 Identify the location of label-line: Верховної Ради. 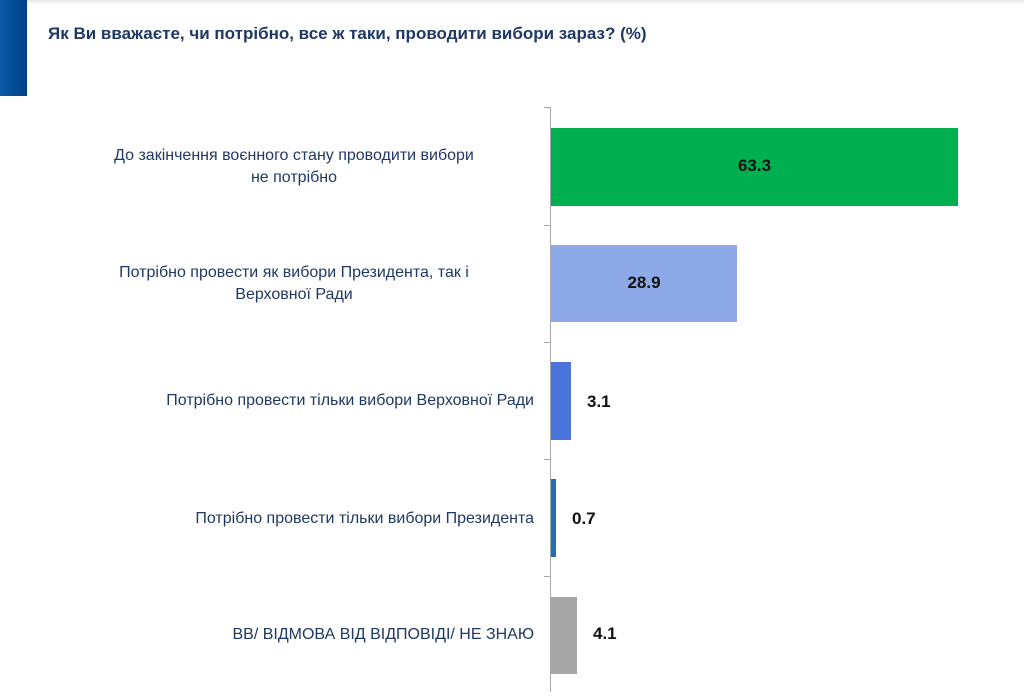
(294, 294).